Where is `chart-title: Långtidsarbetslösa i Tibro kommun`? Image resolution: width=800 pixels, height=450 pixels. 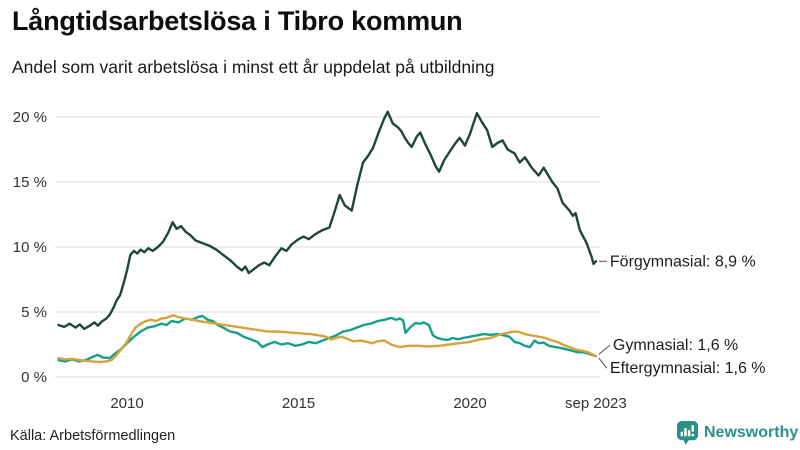
chart-title: Långtidsarbetslösa i Tibro kommun is located at coordinates (237, 21).